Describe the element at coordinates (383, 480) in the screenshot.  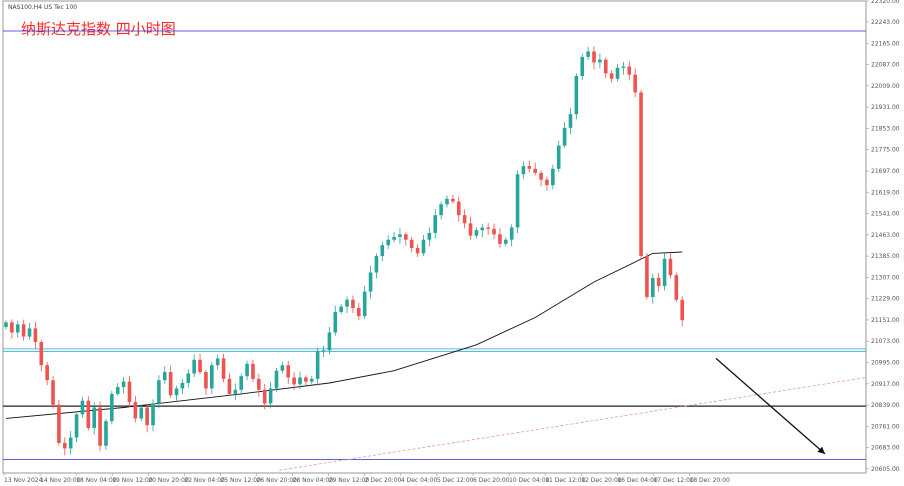
I see `x-tick-label: 2 Dec 20:00` at that location.